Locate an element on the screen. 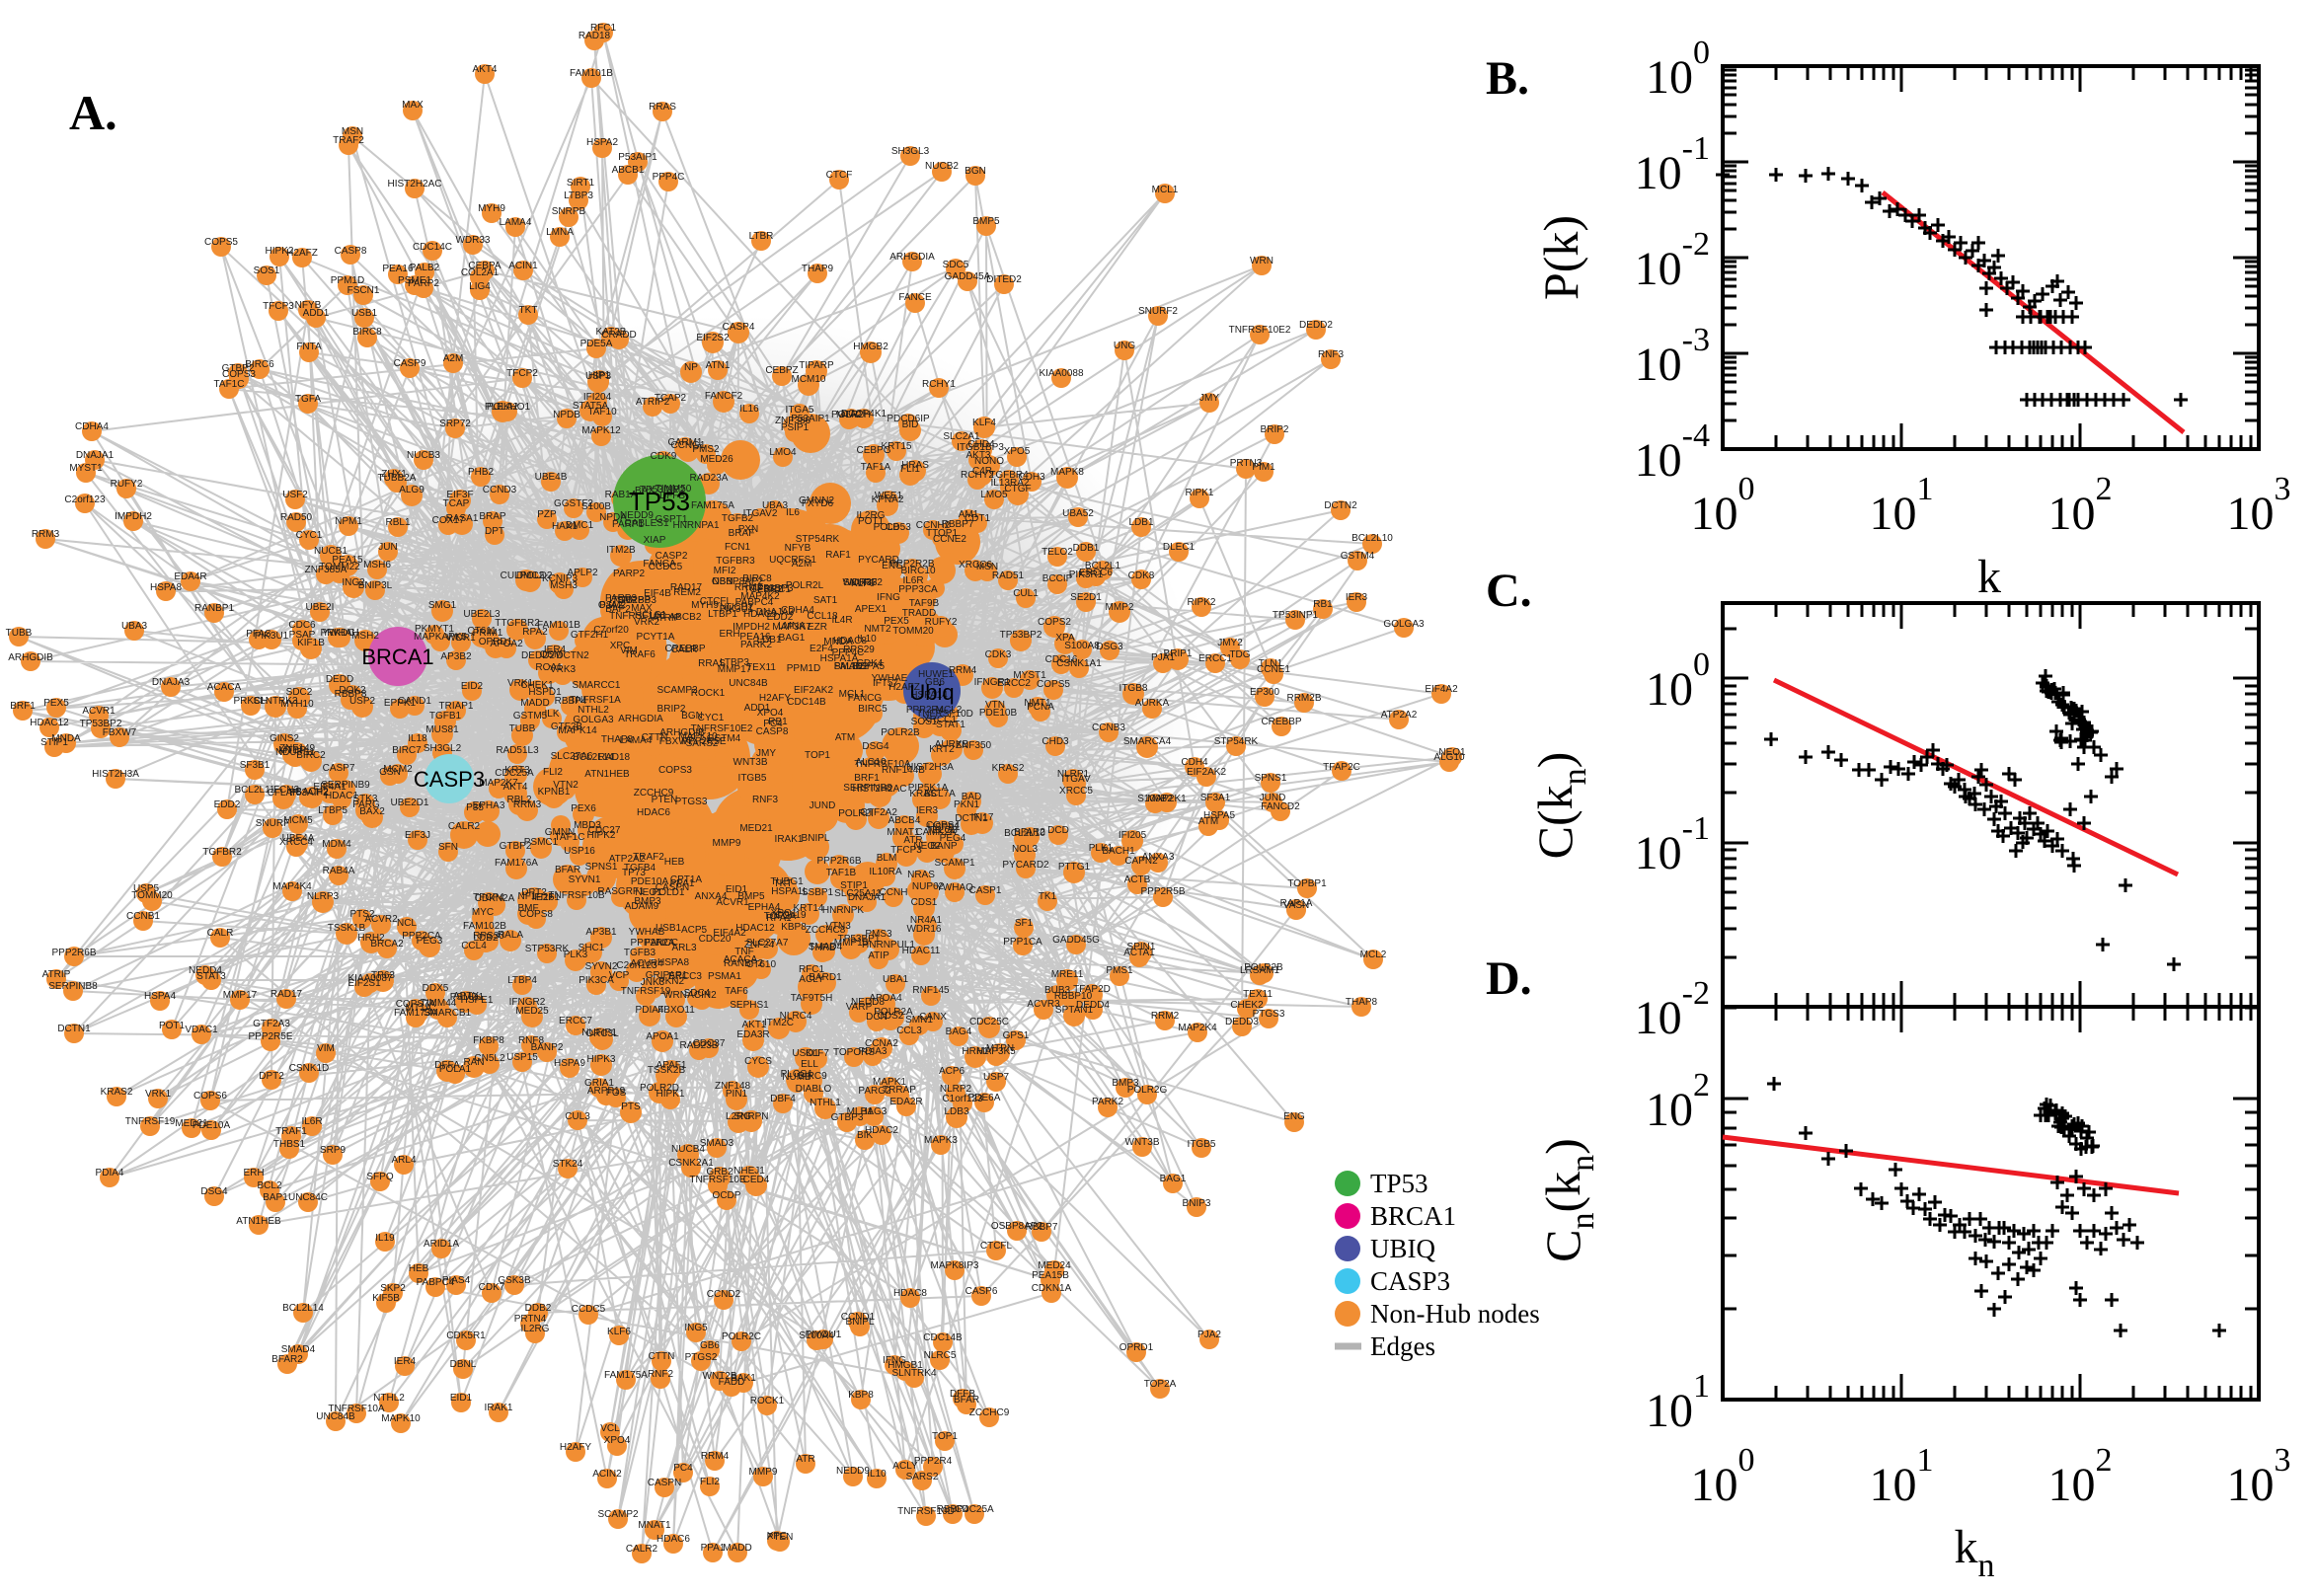 This screenshot has height=1596, width=2316. svg-text: EIF2S1 is located at coordinates (364, 983).